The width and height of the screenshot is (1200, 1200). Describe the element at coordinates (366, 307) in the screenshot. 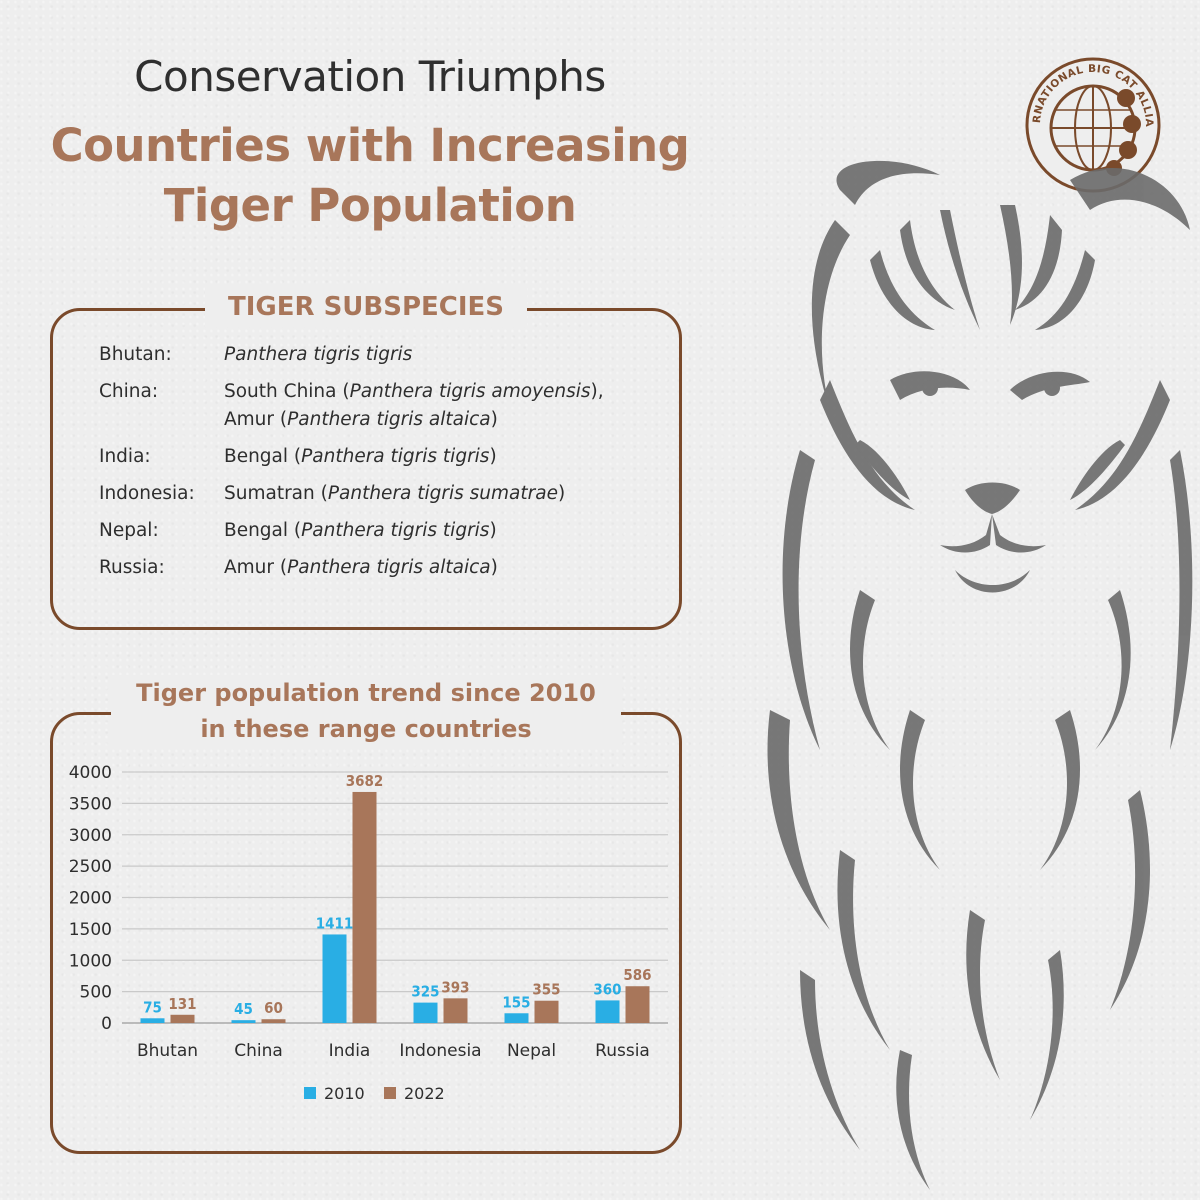

I see `subspecies-heading: TIGER SUBSPECIES` at that location.